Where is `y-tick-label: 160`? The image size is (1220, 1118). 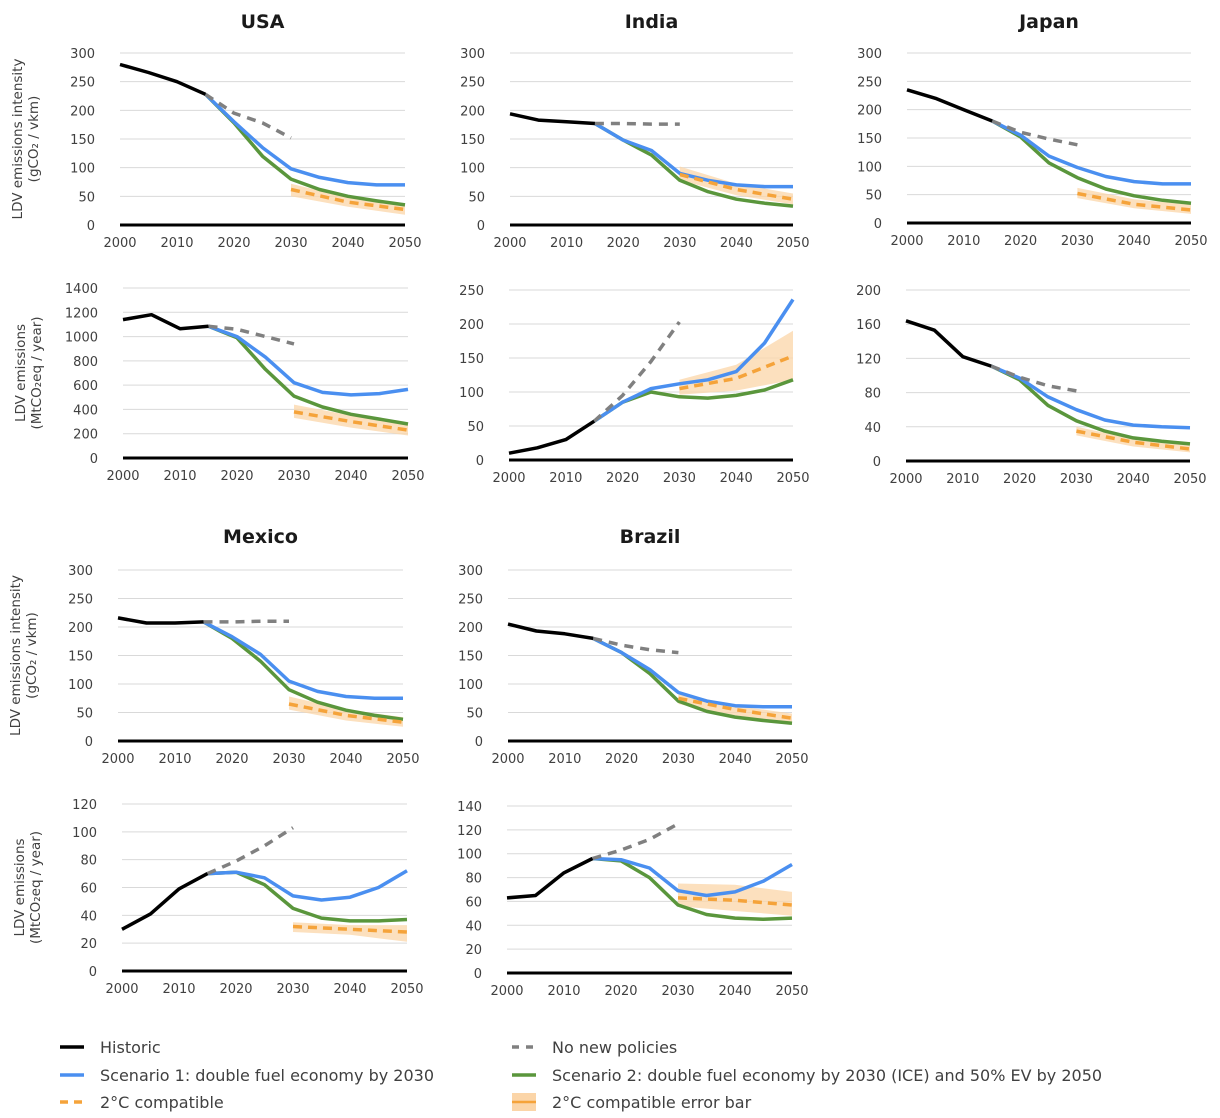
y-tick-label: 160 is located at coordinates (868, 325).